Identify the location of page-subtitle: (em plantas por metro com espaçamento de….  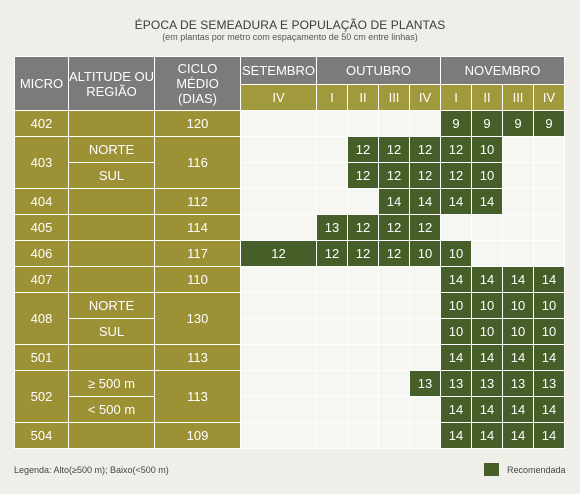
(290, 37).